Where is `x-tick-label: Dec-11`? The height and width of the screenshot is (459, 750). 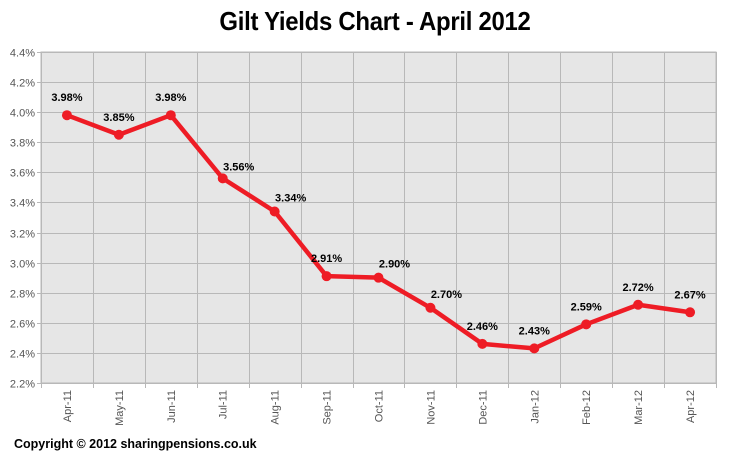 x-tick-label: Dec-11 is located at coordinates (483, 407).